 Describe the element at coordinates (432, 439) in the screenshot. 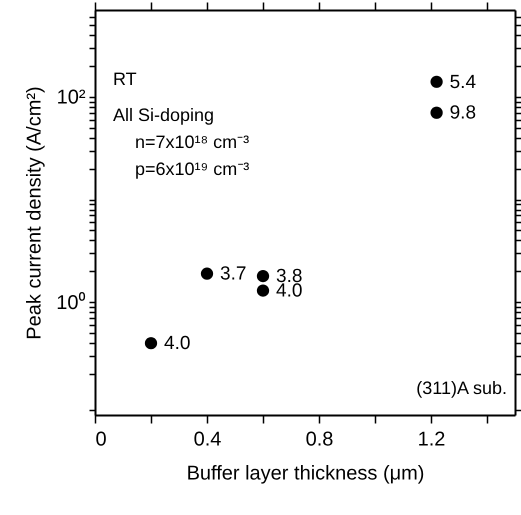

I see `x-tick-label: 1.2` at that location.